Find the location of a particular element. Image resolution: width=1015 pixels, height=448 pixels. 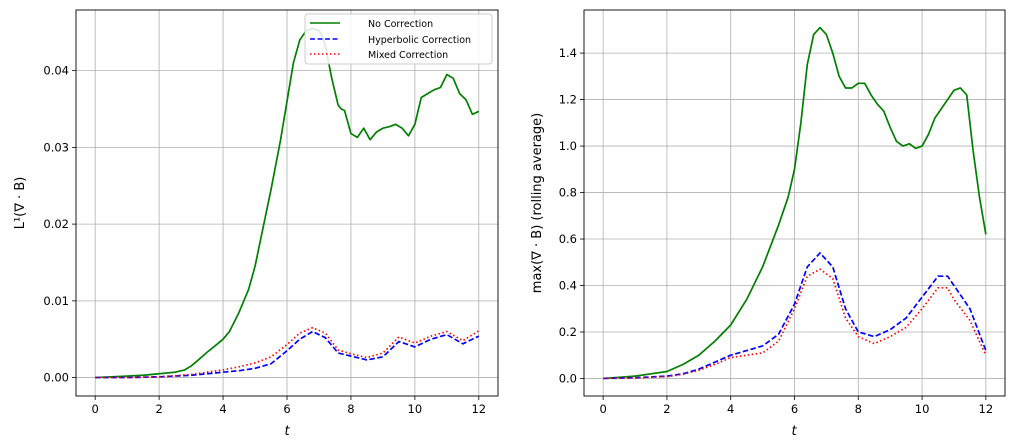

left-ylabel: L¹(∇ · B) is located at coordinates (20, 203).